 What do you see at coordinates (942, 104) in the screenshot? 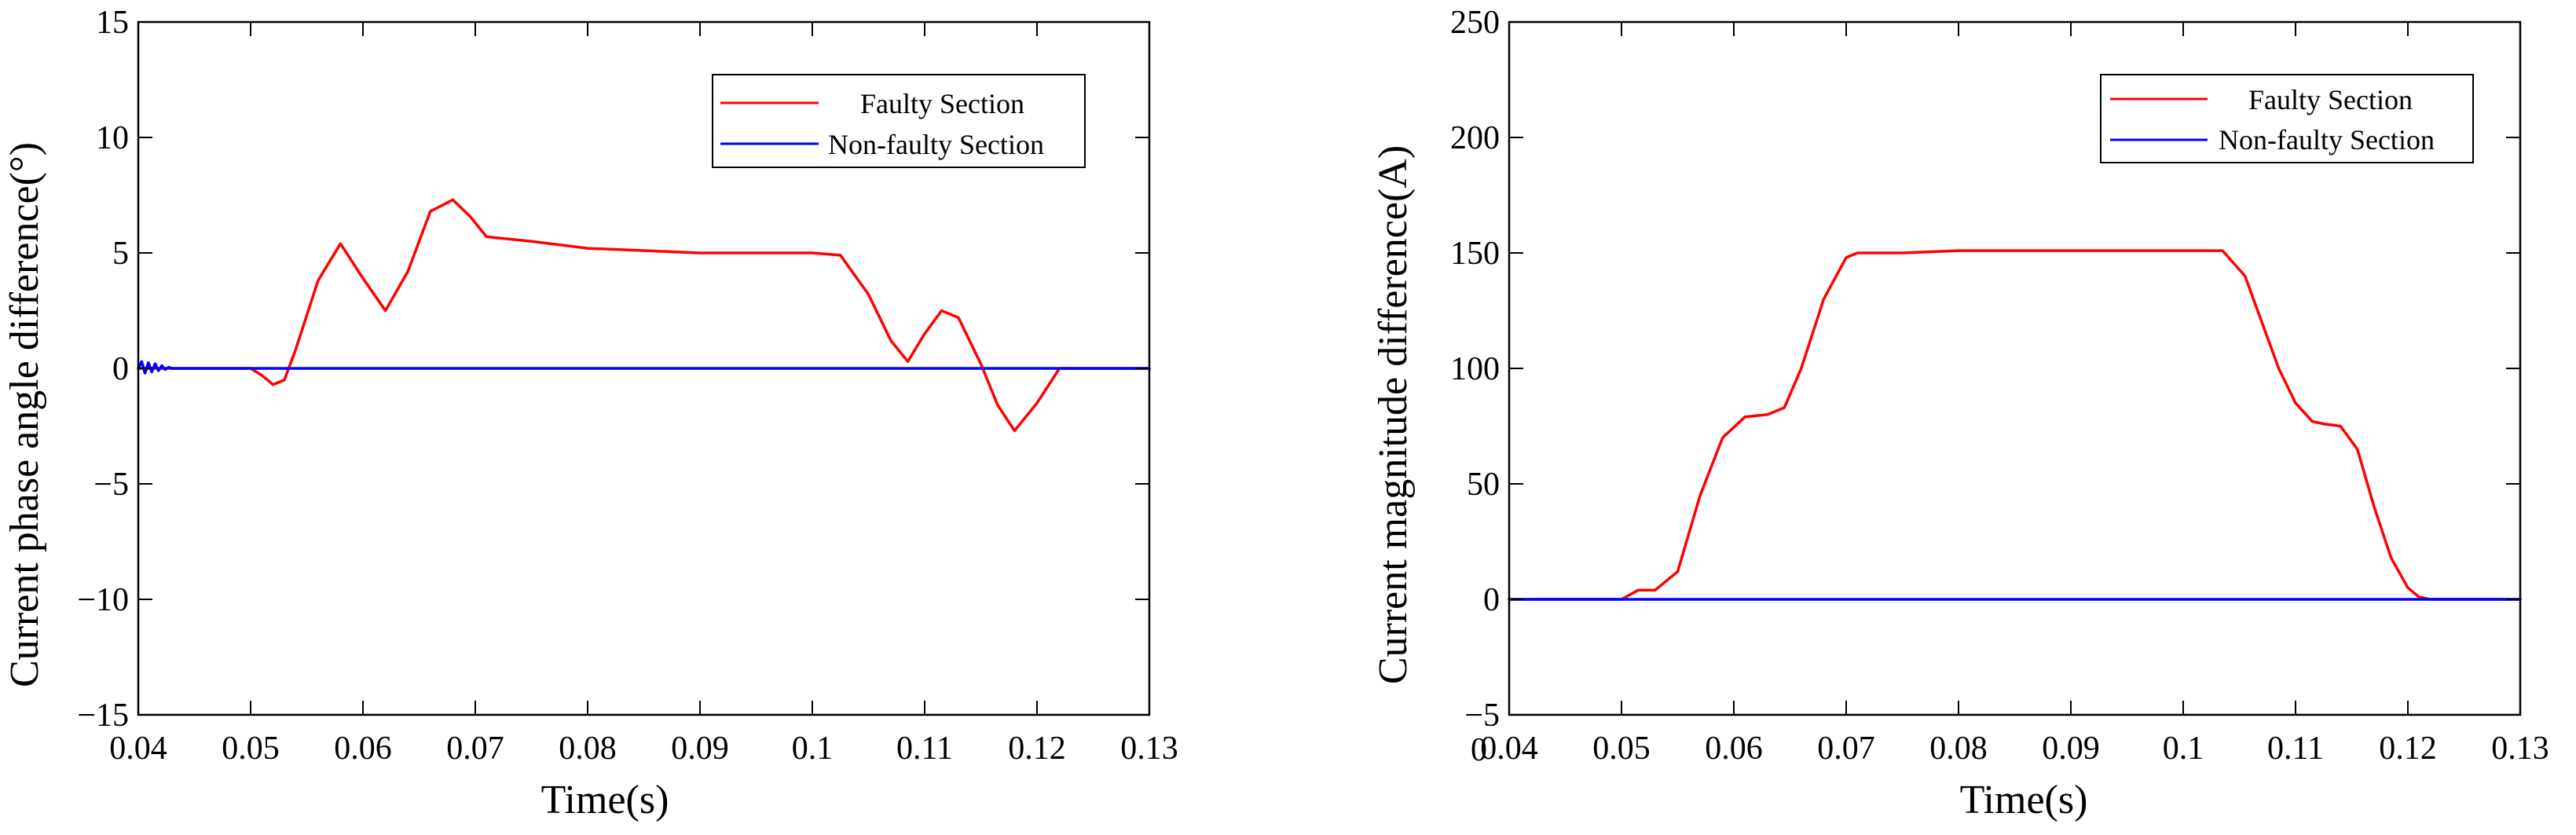
I see `chart0-legend-label-faulty: Faulty Section` at bounding box center [942, 104].